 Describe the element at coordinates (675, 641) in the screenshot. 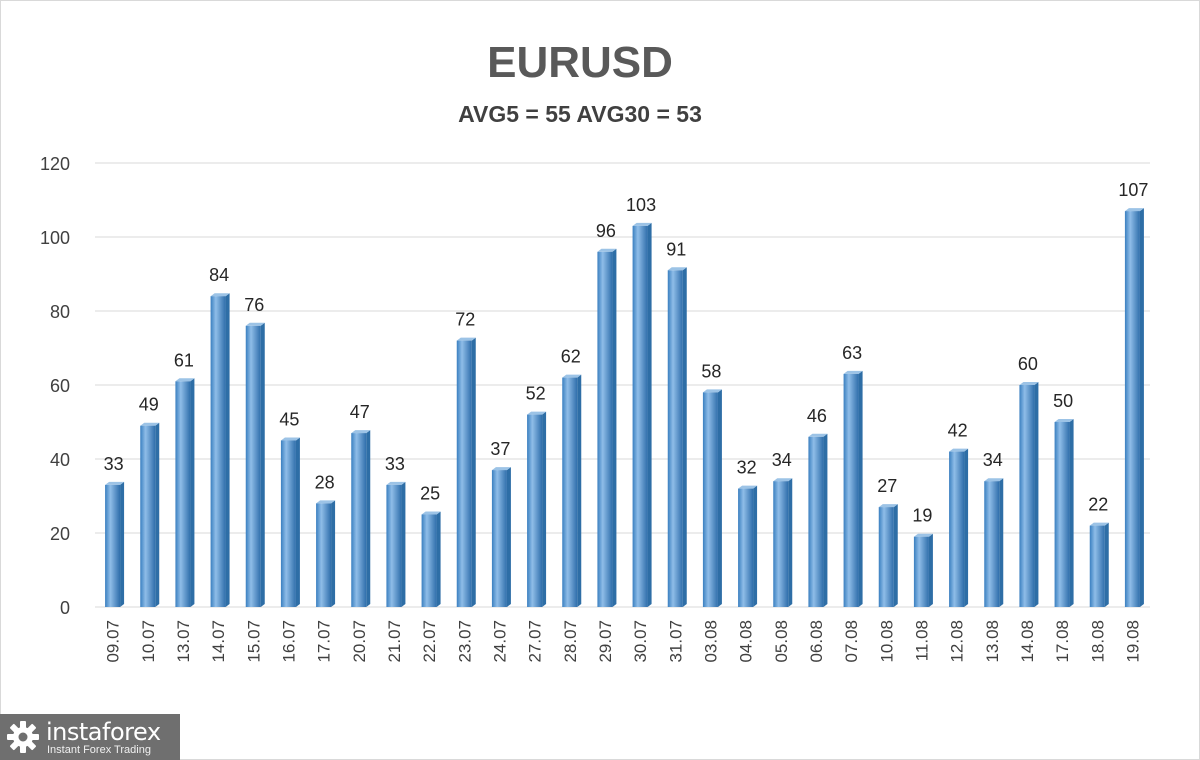

I see `x-tick-label: 31.07` at that location.